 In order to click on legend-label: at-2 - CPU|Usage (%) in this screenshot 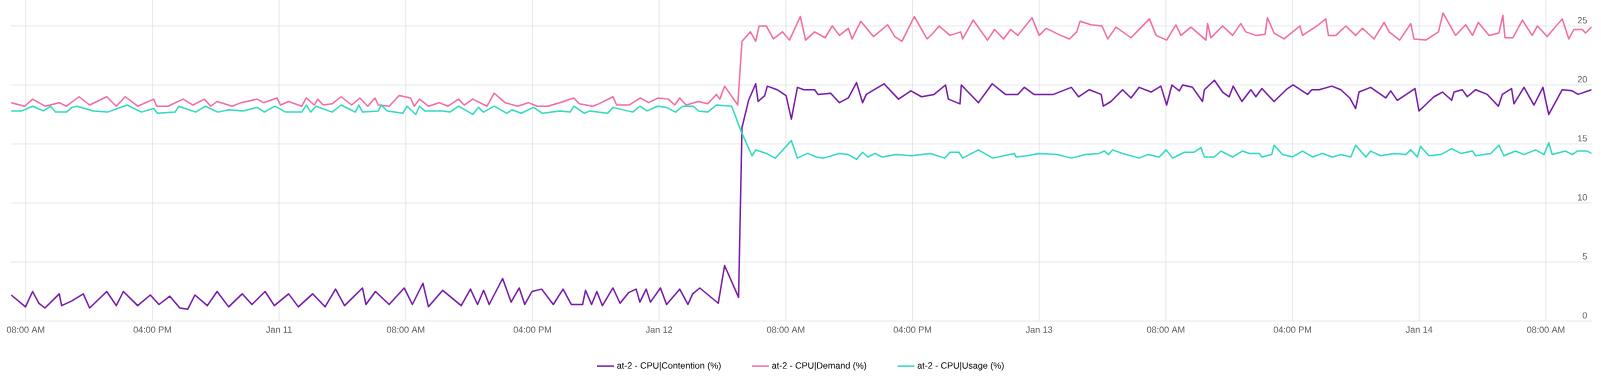, I will do `click(960, 366)`.